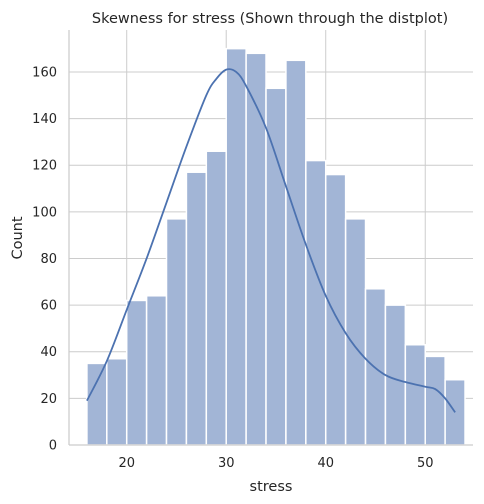 This screenshot has height=504, width=484. I want to click on y-tick-label: 120, so click(44, 166).